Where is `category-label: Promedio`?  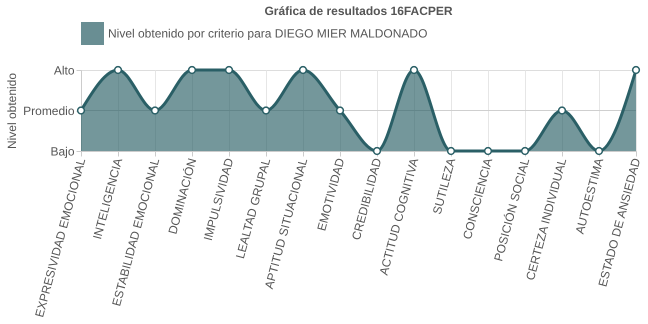 category-label: Promedio is located at coordinates (48, 111).